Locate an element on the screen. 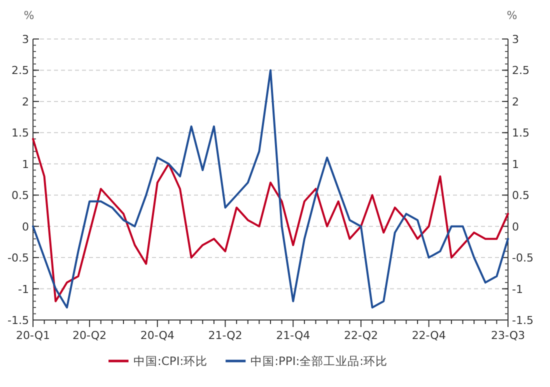 The height and width of the screenshot is (387, 550). x-tick-label: 23-Q3 is located at coordinates (508, 335).